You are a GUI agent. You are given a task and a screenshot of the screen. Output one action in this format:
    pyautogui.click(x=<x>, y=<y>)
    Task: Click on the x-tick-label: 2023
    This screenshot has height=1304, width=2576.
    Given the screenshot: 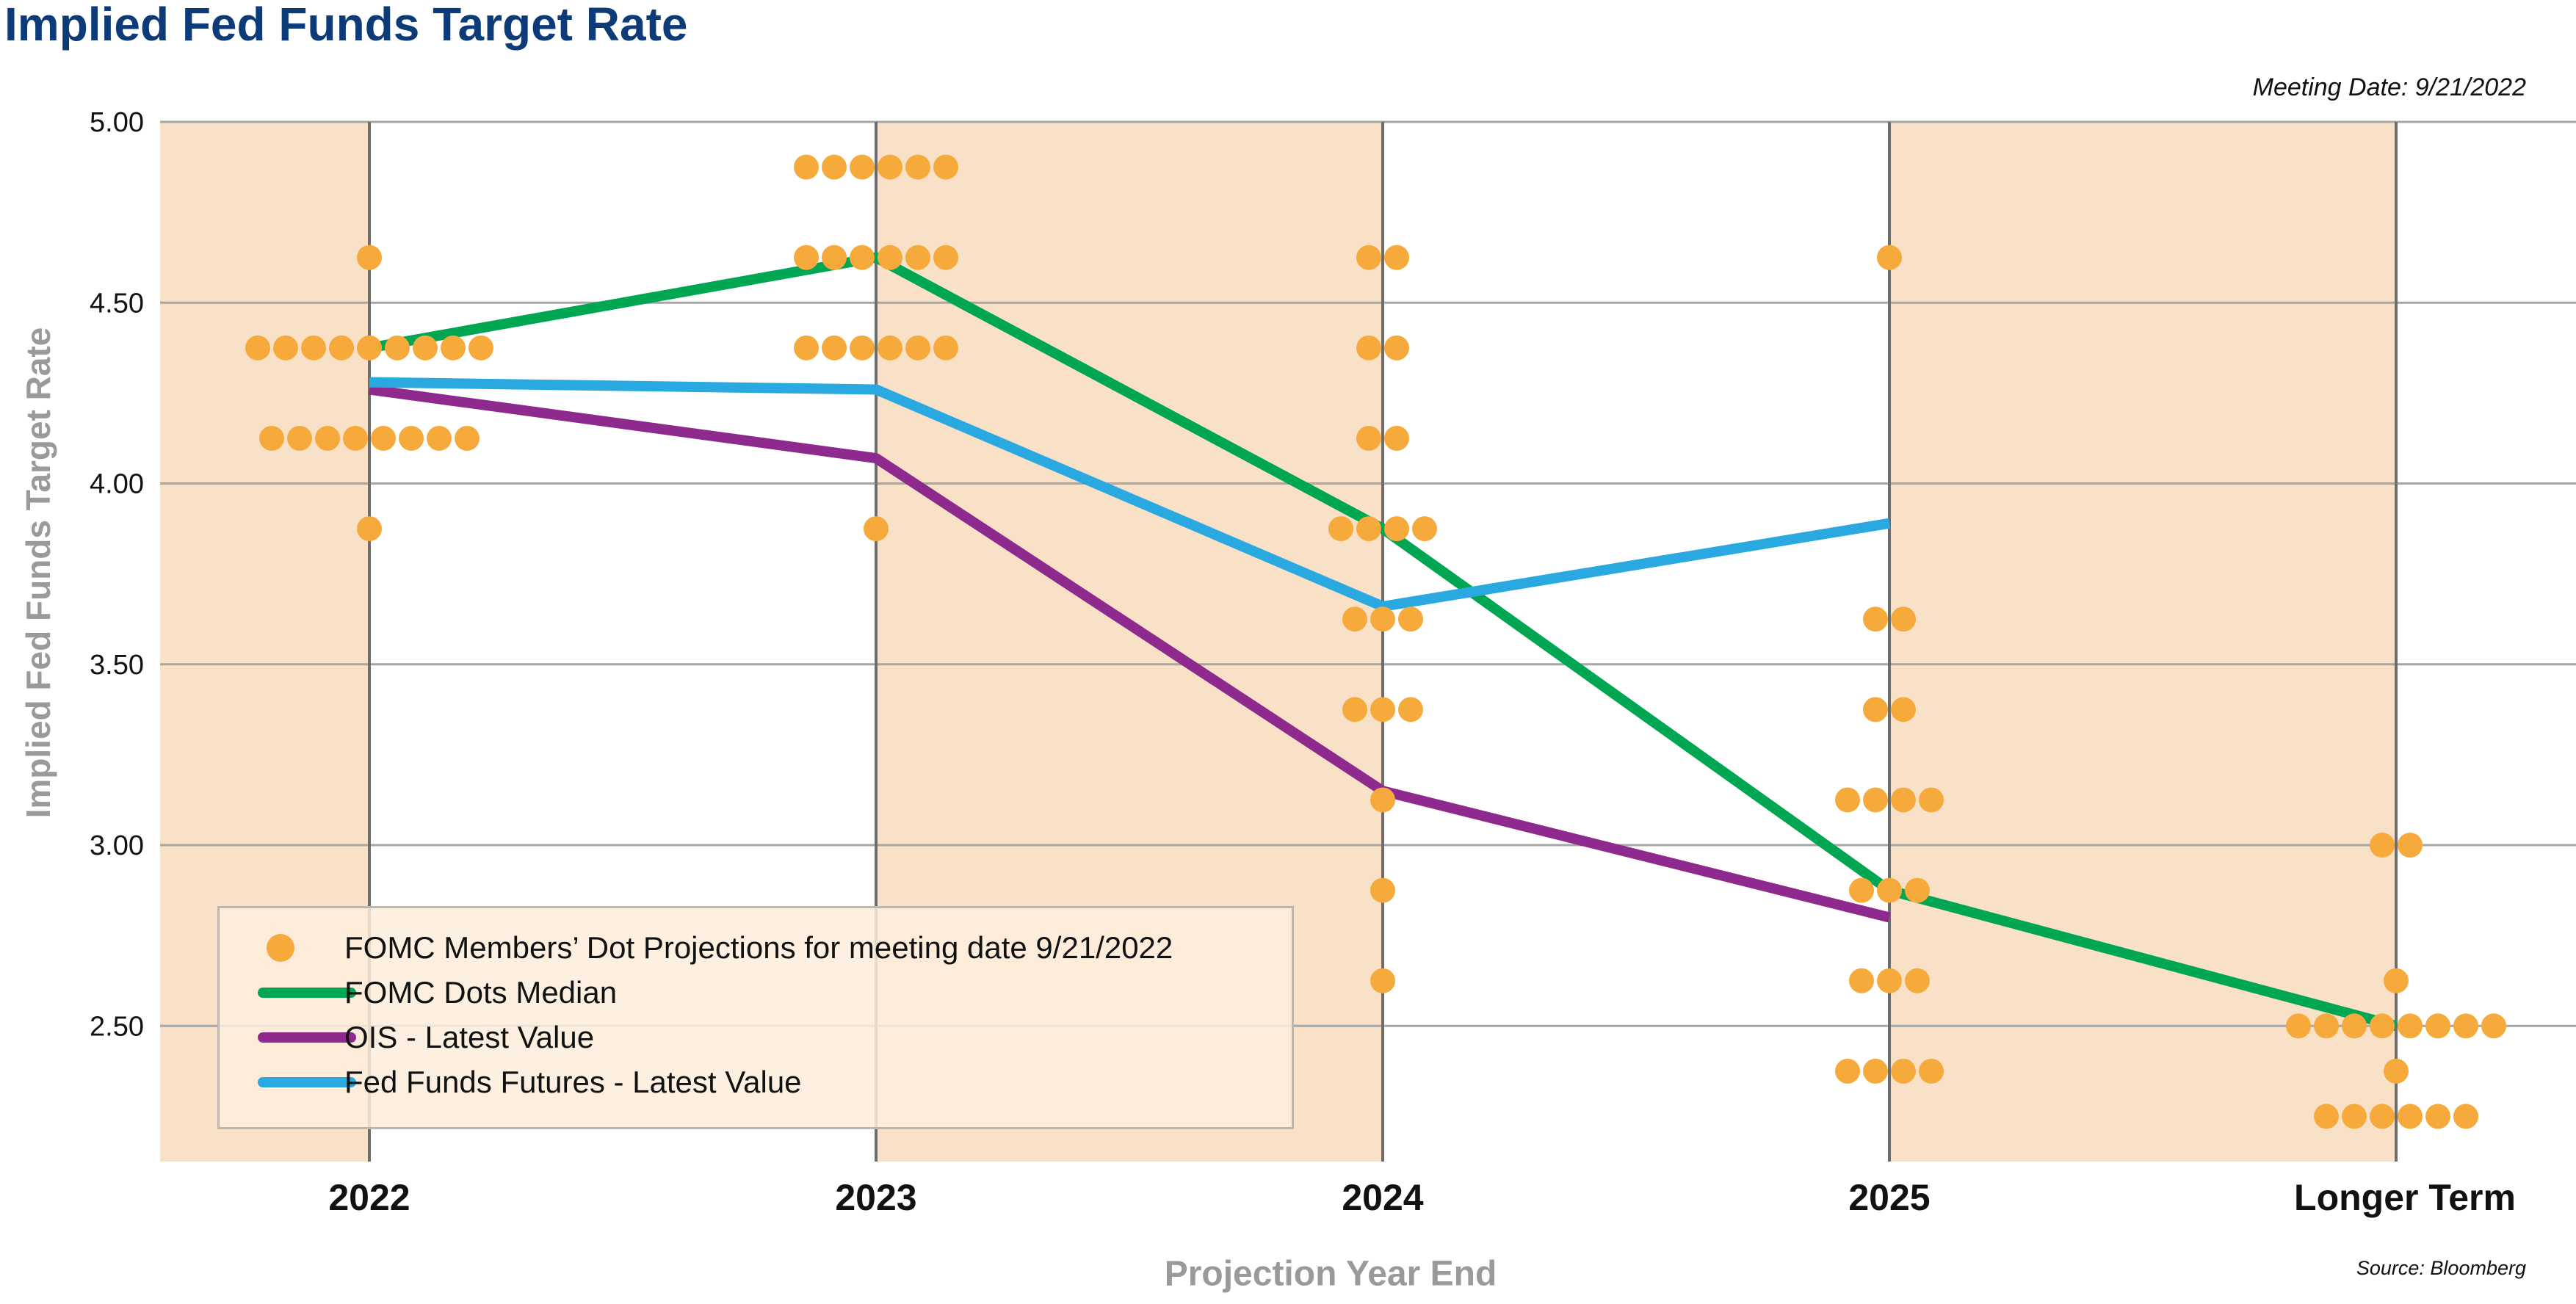 What is the action you would take?
    pyautogui.click(x=875, y=1197)
    